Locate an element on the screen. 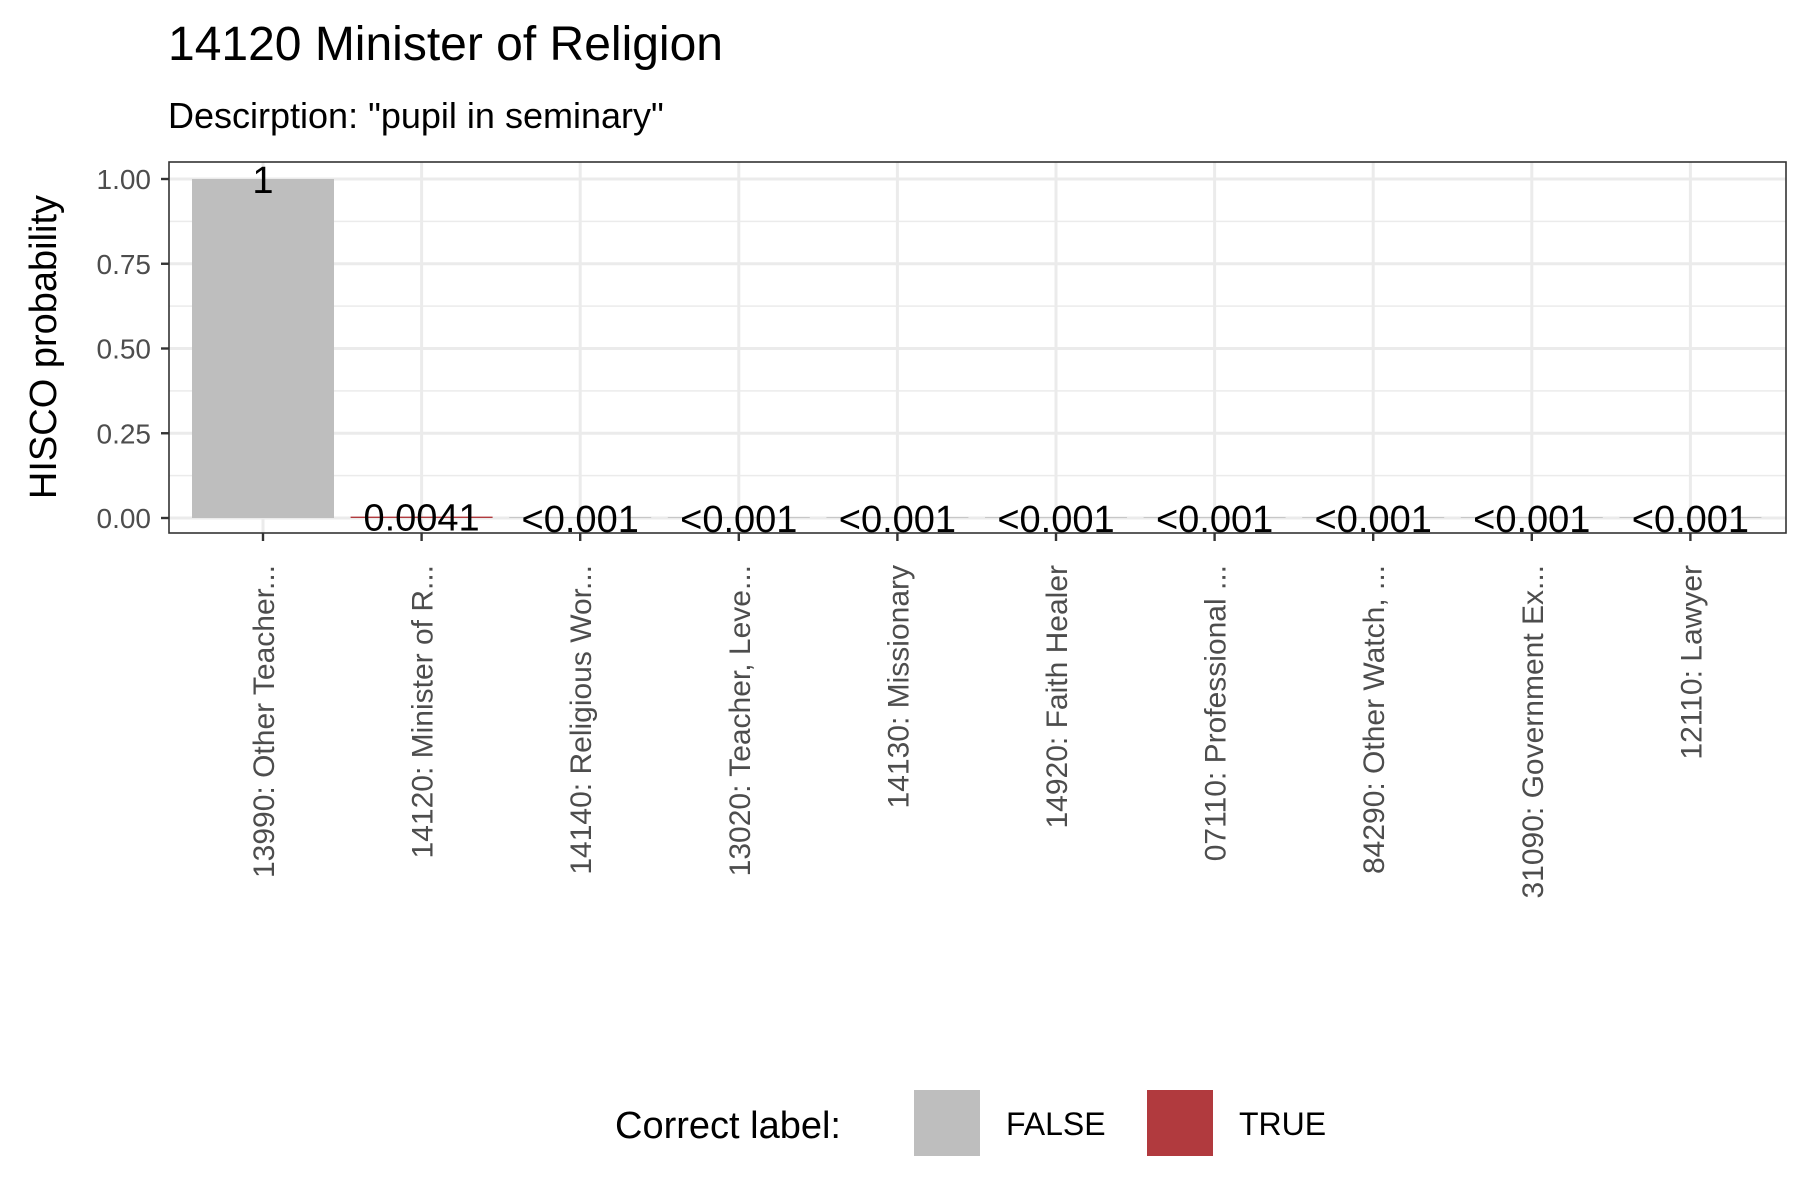 Image resolution: width=1800 pixels, height=1200 pixels. data-label: 1 is located at coordinates (262, 181).